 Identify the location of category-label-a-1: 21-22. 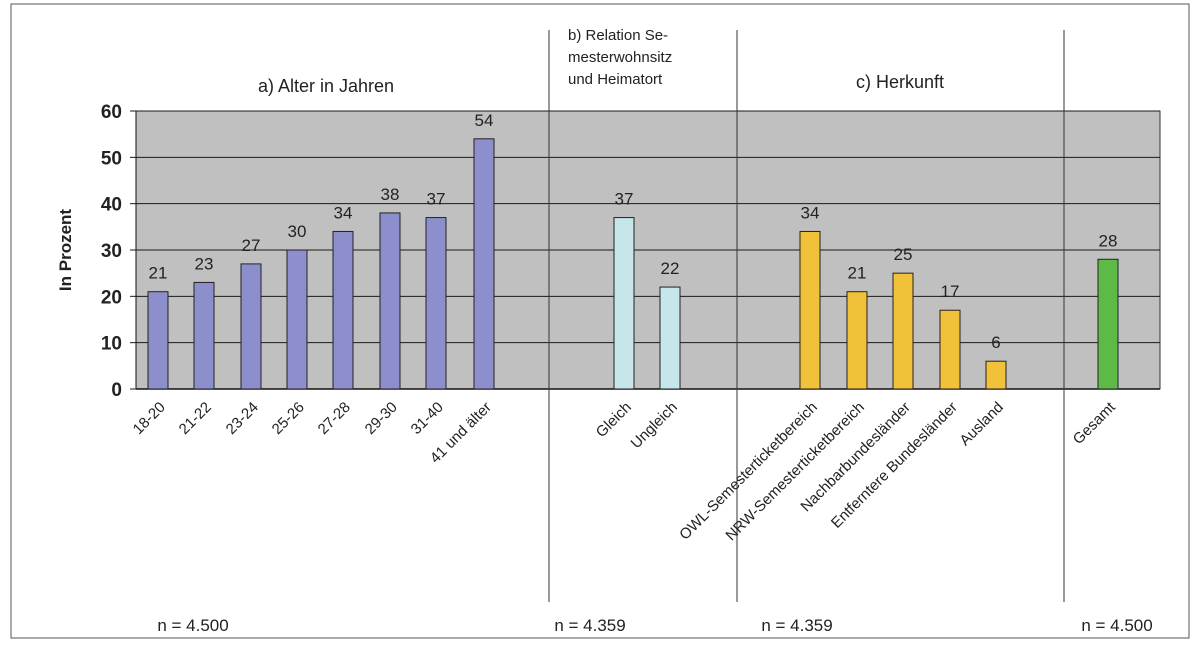
(195, 418).